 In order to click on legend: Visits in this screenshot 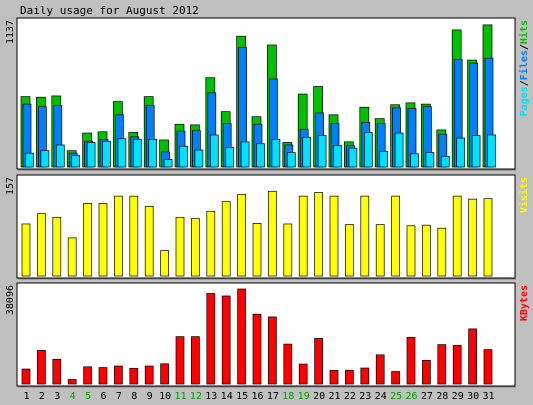, I will do `click(524, 195)`.